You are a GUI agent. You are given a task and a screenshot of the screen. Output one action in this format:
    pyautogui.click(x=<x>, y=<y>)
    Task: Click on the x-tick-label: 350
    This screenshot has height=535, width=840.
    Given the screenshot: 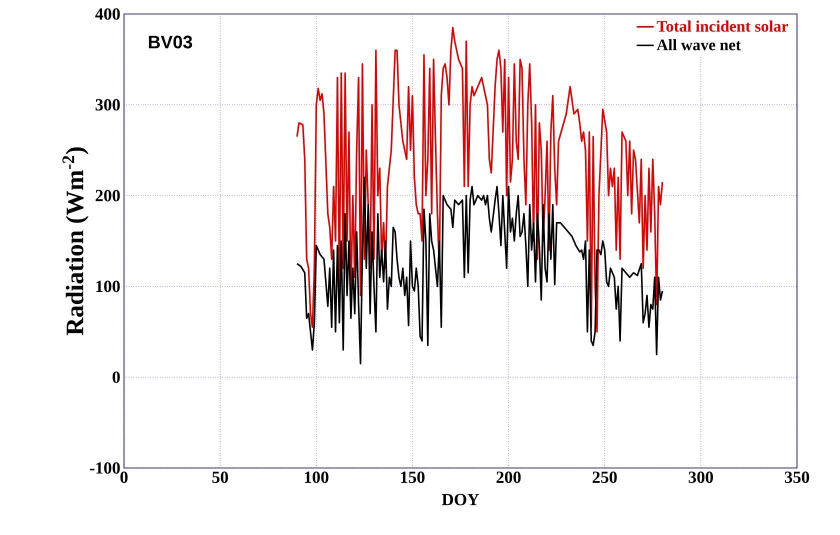 What is the action you would take?
    pyautogui.click(x=797, y=477)
    